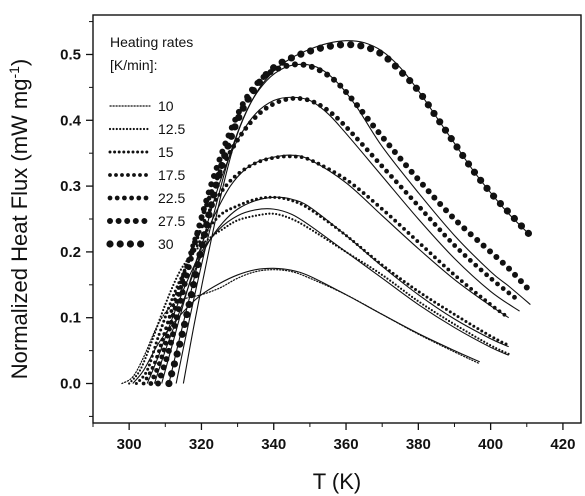  I want to click on y-axis-title-main: Normalized Heat Flux (mW mg, so click(19, 229).